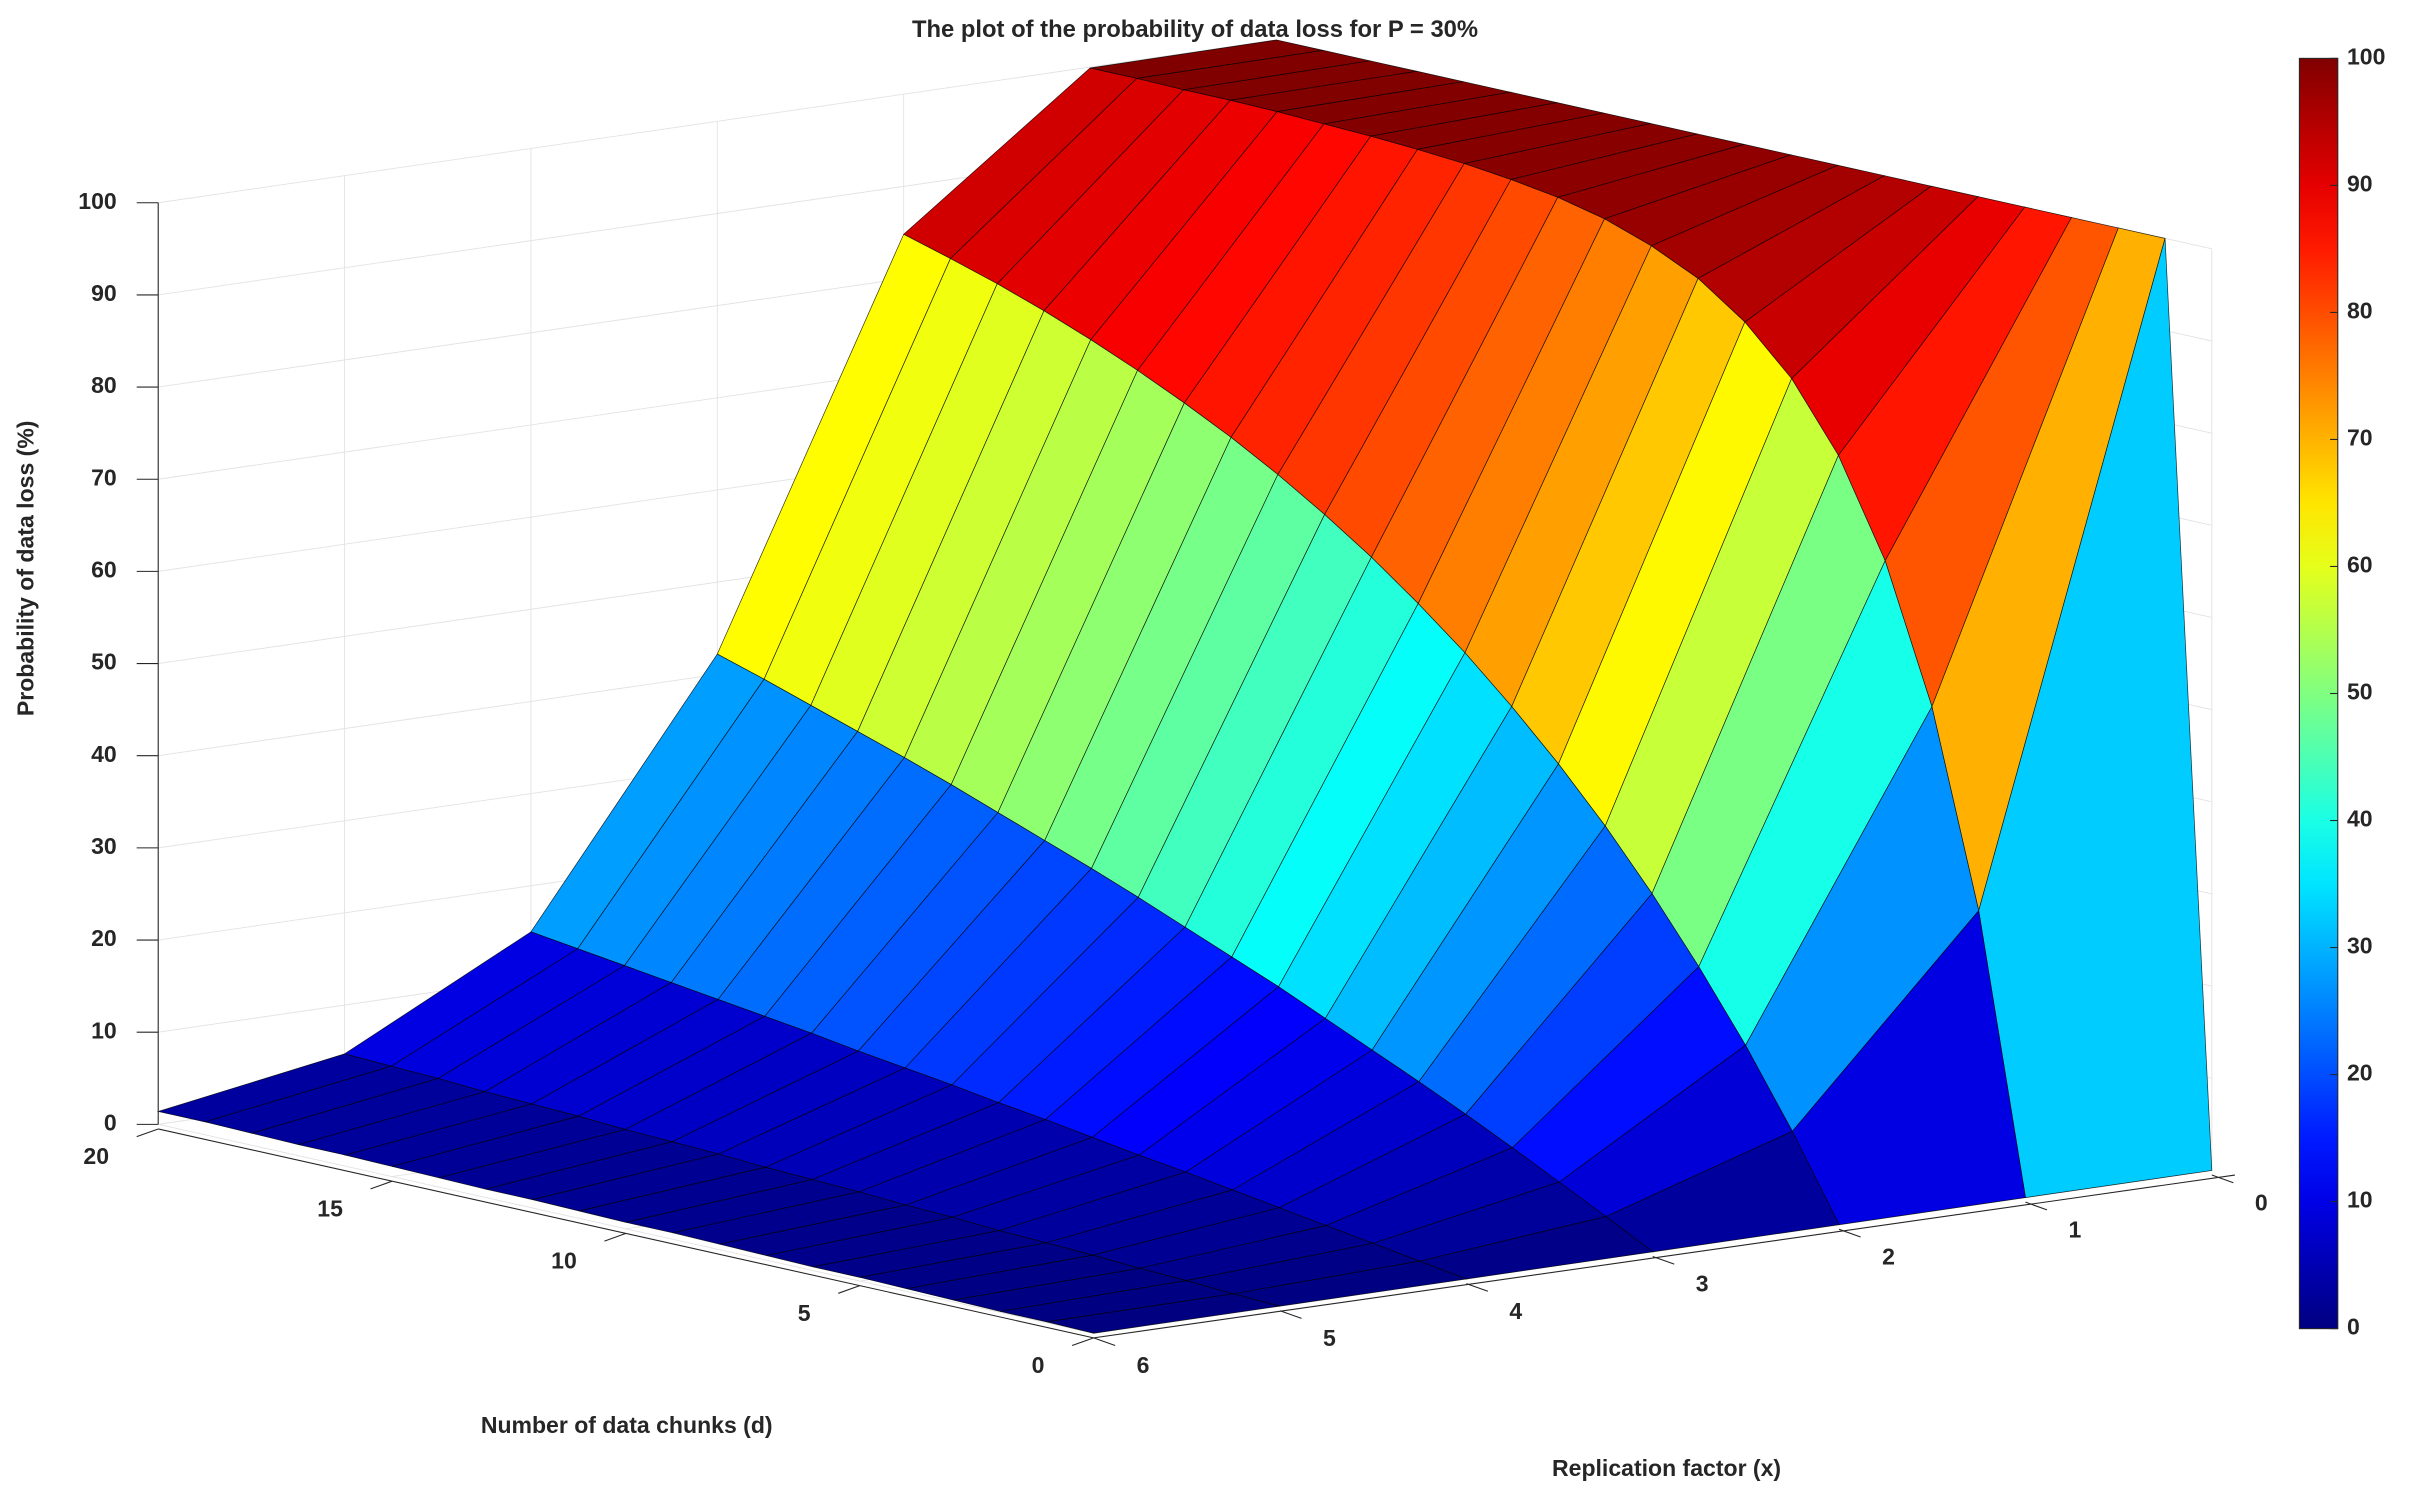 The width and height of the screenshot is (2409, 1506). I want to click on y-axis, so click(626, 1233).